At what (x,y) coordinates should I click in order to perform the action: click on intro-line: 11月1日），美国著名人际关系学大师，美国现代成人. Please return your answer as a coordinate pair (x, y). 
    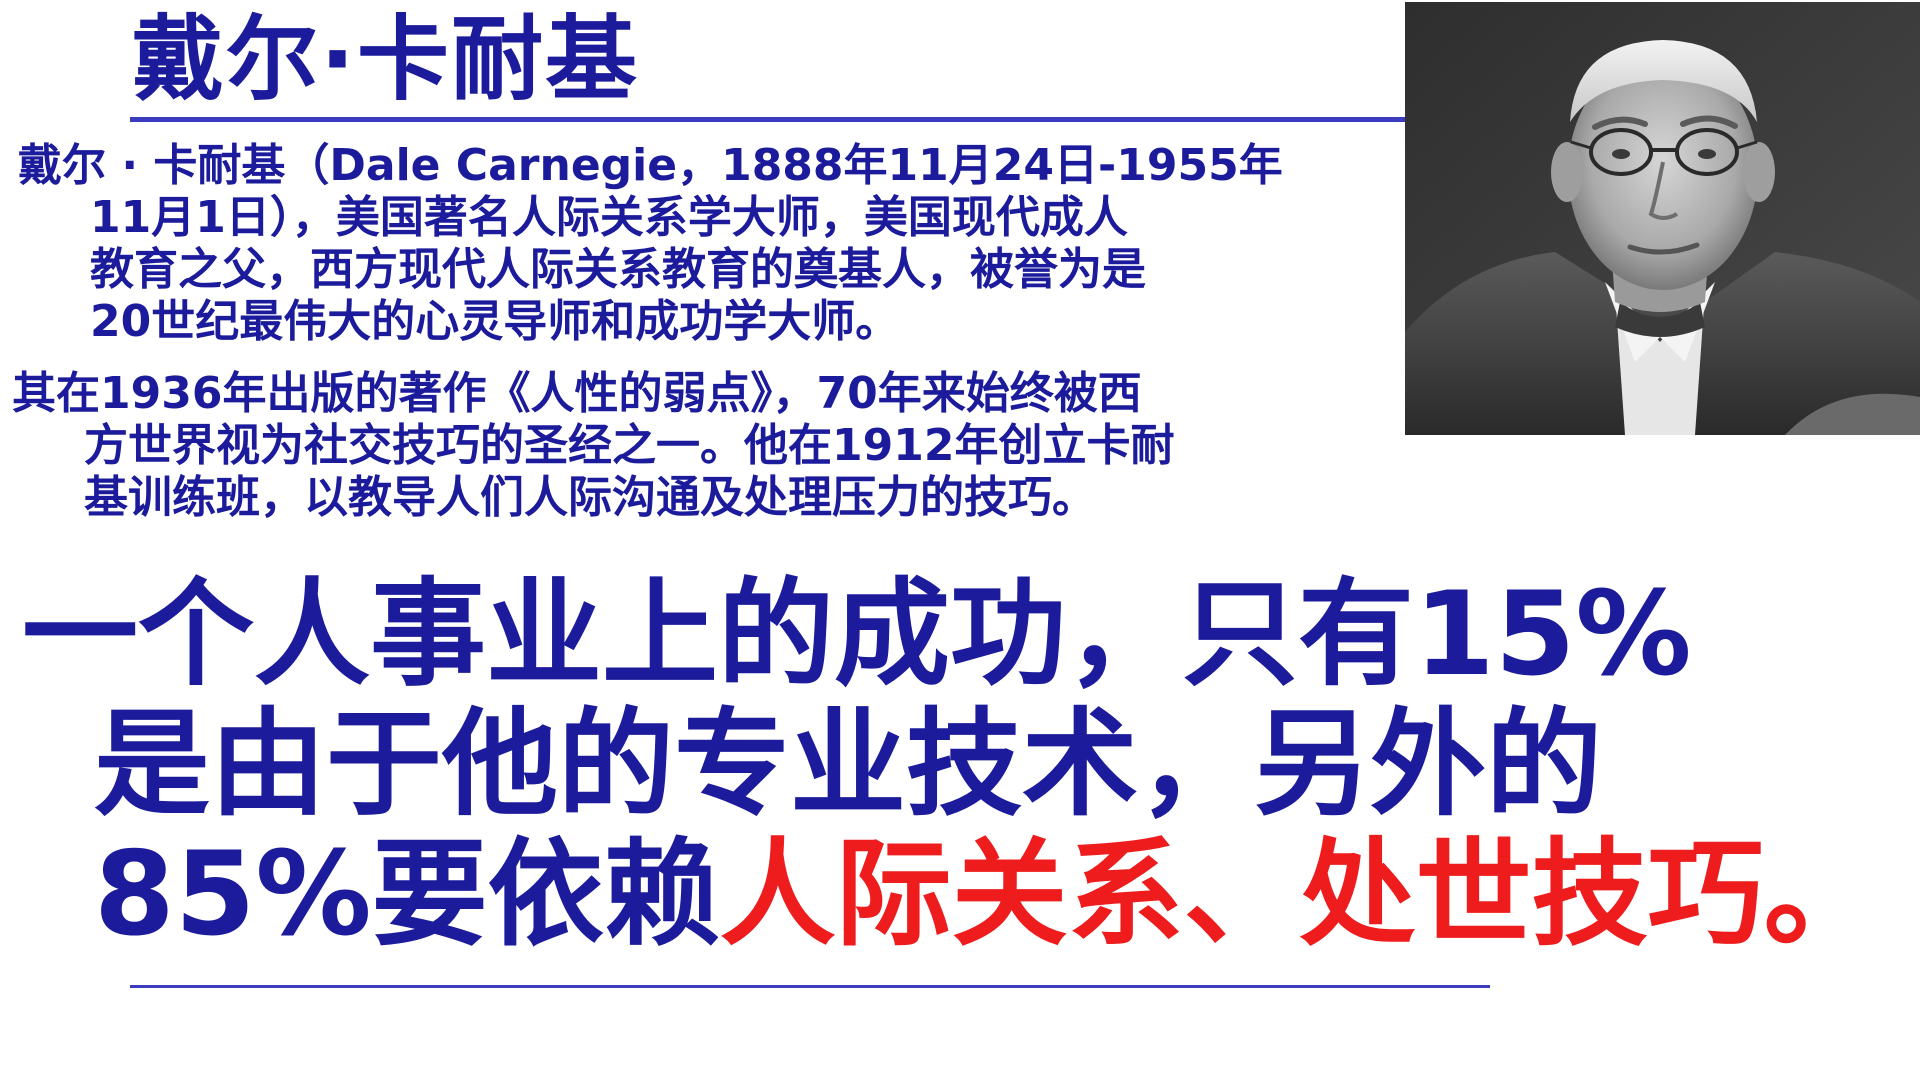
    Looking at the image, I should click on (609, 217).